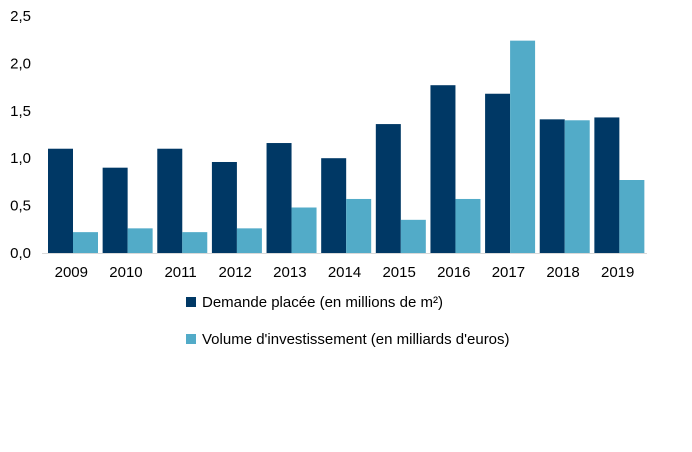  Describe the element at coordinates (125, 272) in the screenshot. I see `x-tick-label-2010: 2010` at that location.